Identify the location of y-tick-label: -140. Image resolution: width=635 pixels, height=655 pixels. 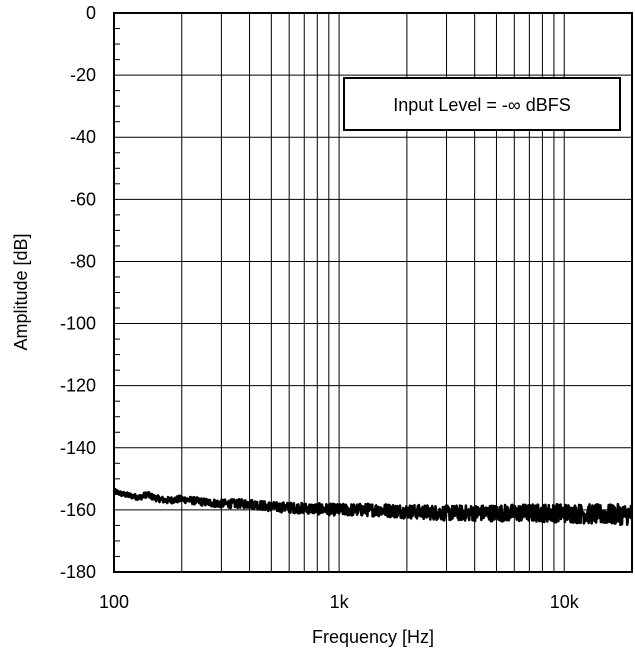
(78, 448).